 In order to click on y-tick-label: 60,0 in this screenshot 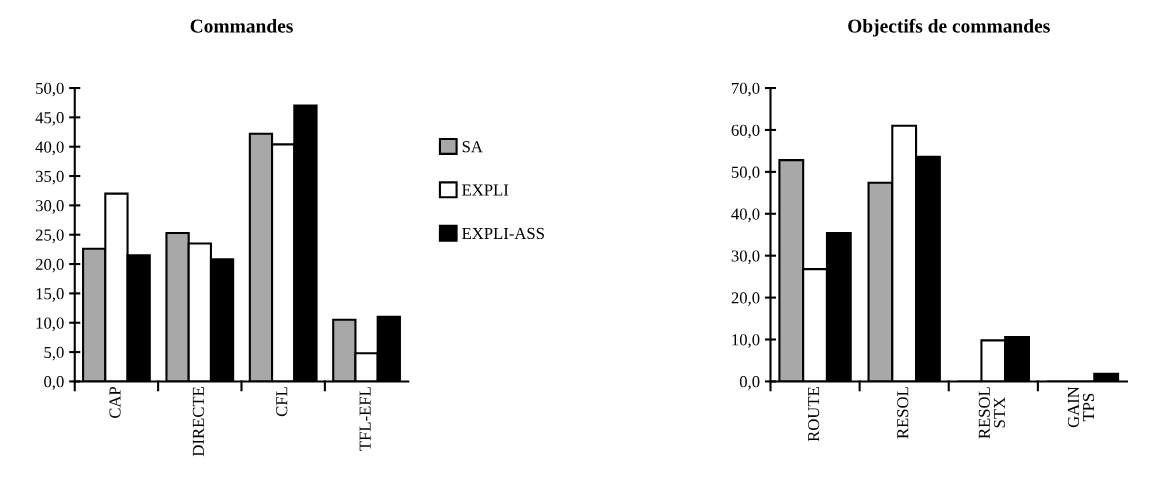, I will do `click(745, 131)`.